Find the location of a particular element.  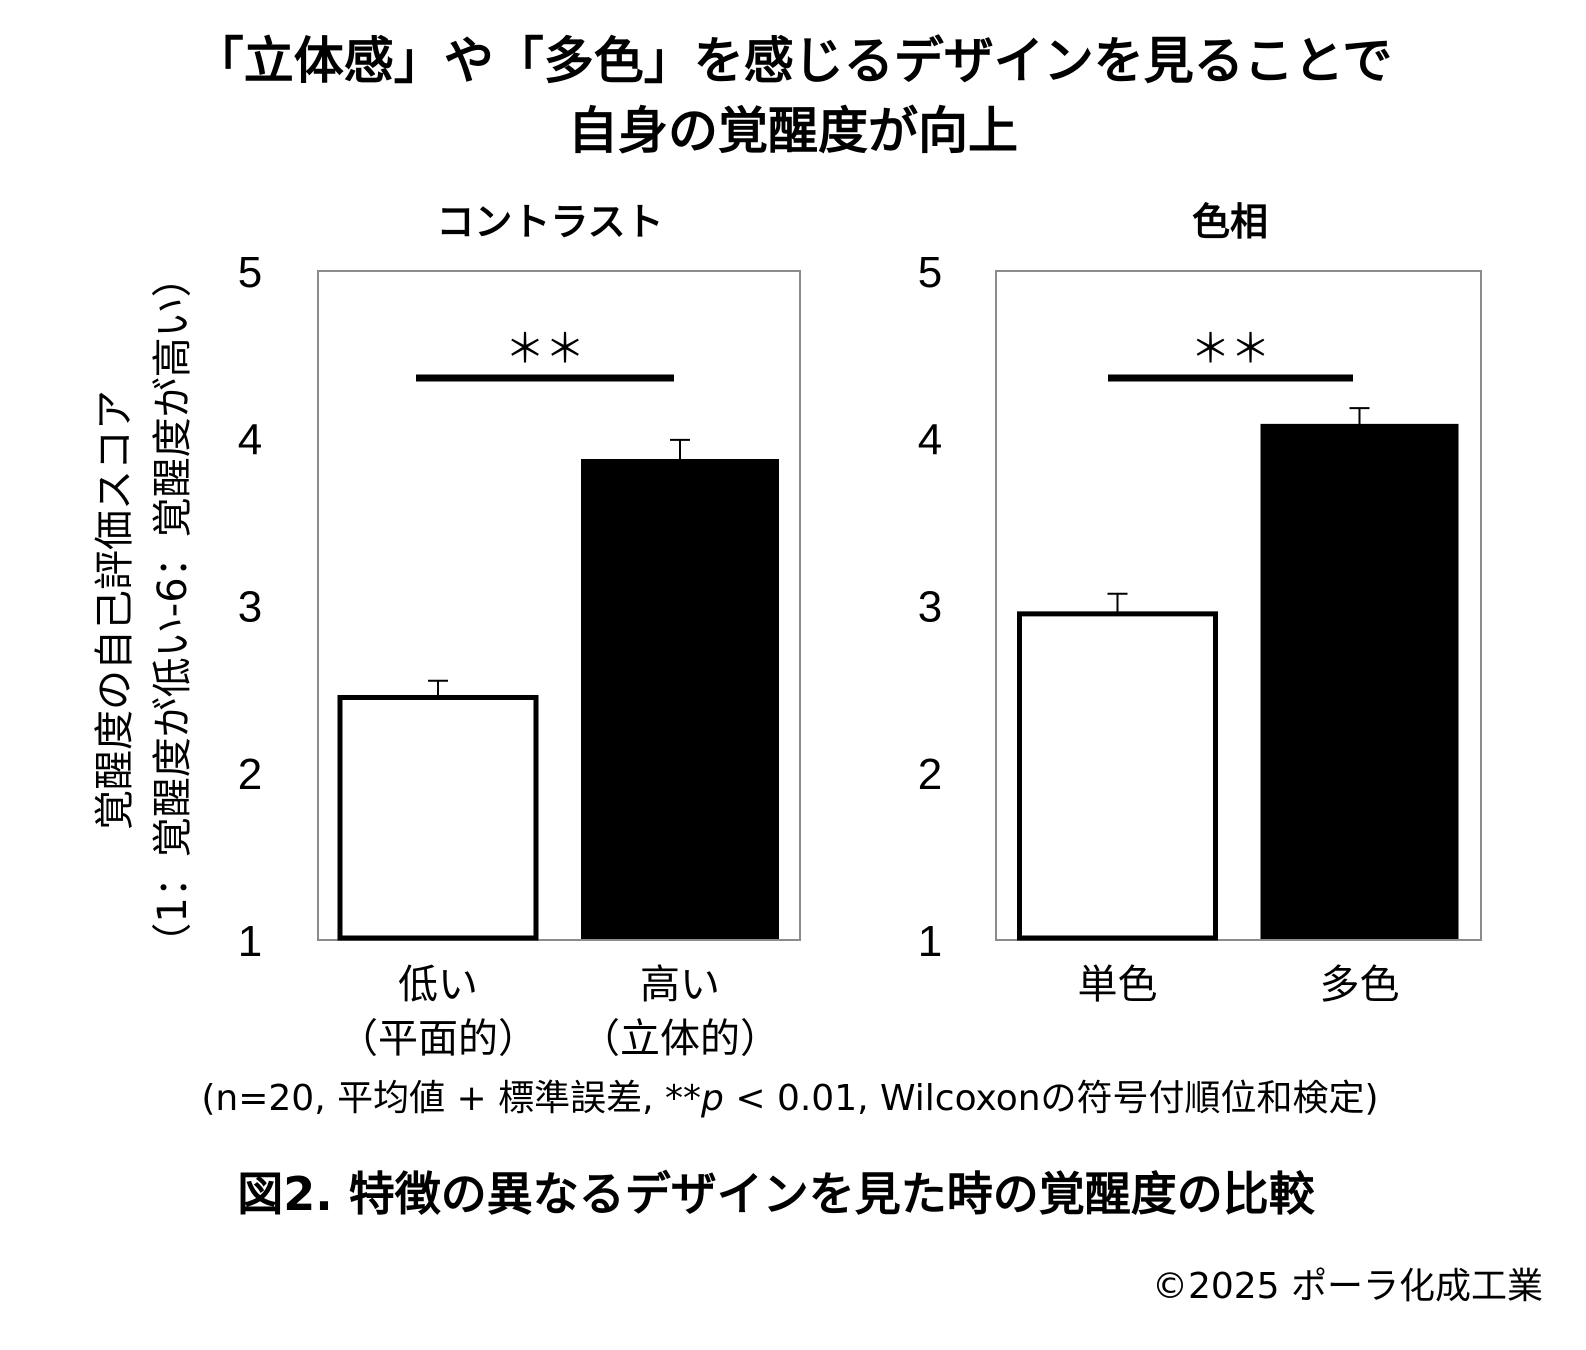

headline-line1: 「立体感」や「多色」を感じるデザインを見ることで is located at coordinates (793, 61).